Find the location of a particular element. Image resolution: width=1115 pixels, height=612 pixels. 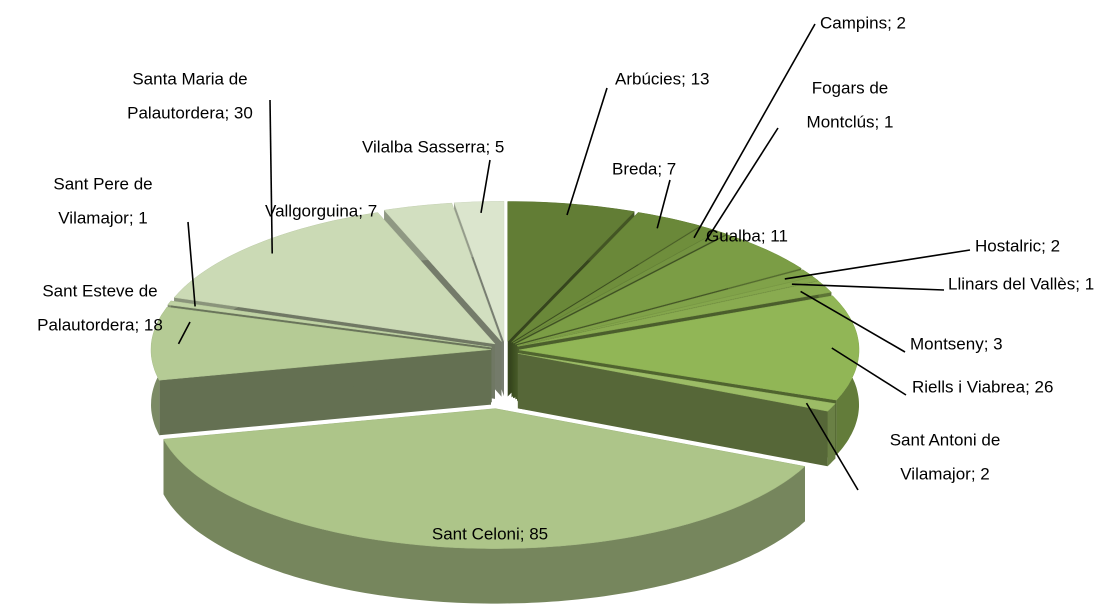

data-label: Sant Pere de is located at coordinates (102, 183).